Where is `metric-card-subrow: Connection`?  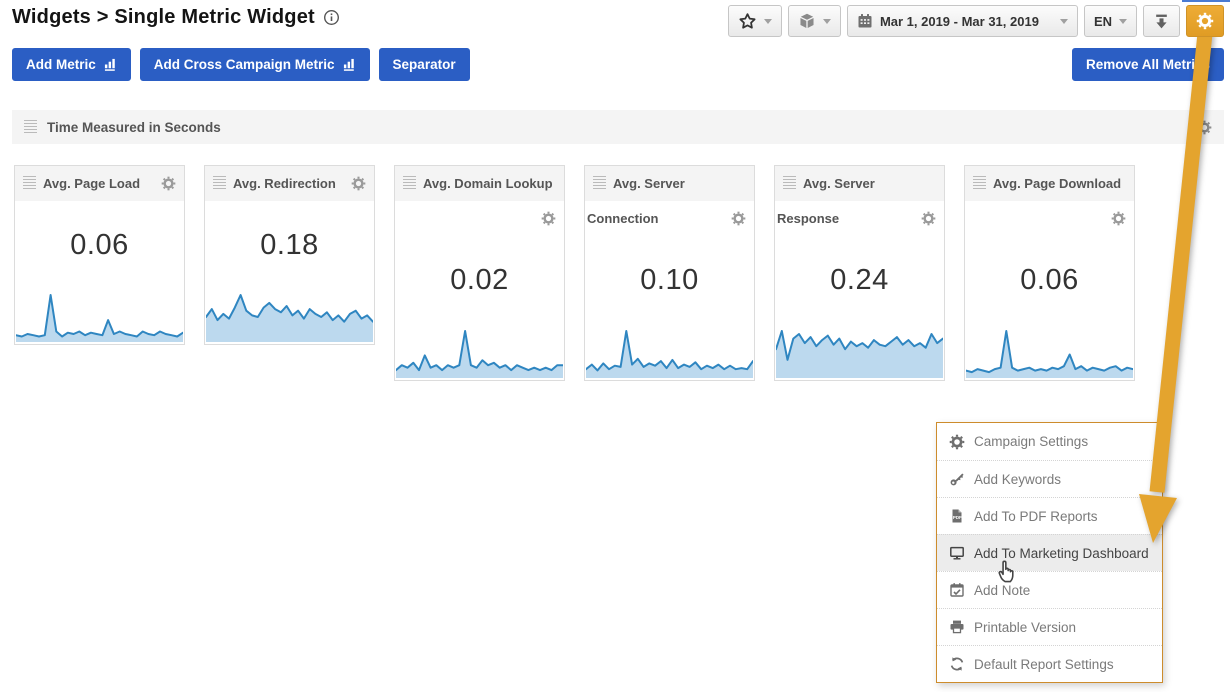 metric-card-subrow: Connection is located at coordinates (669, 218).